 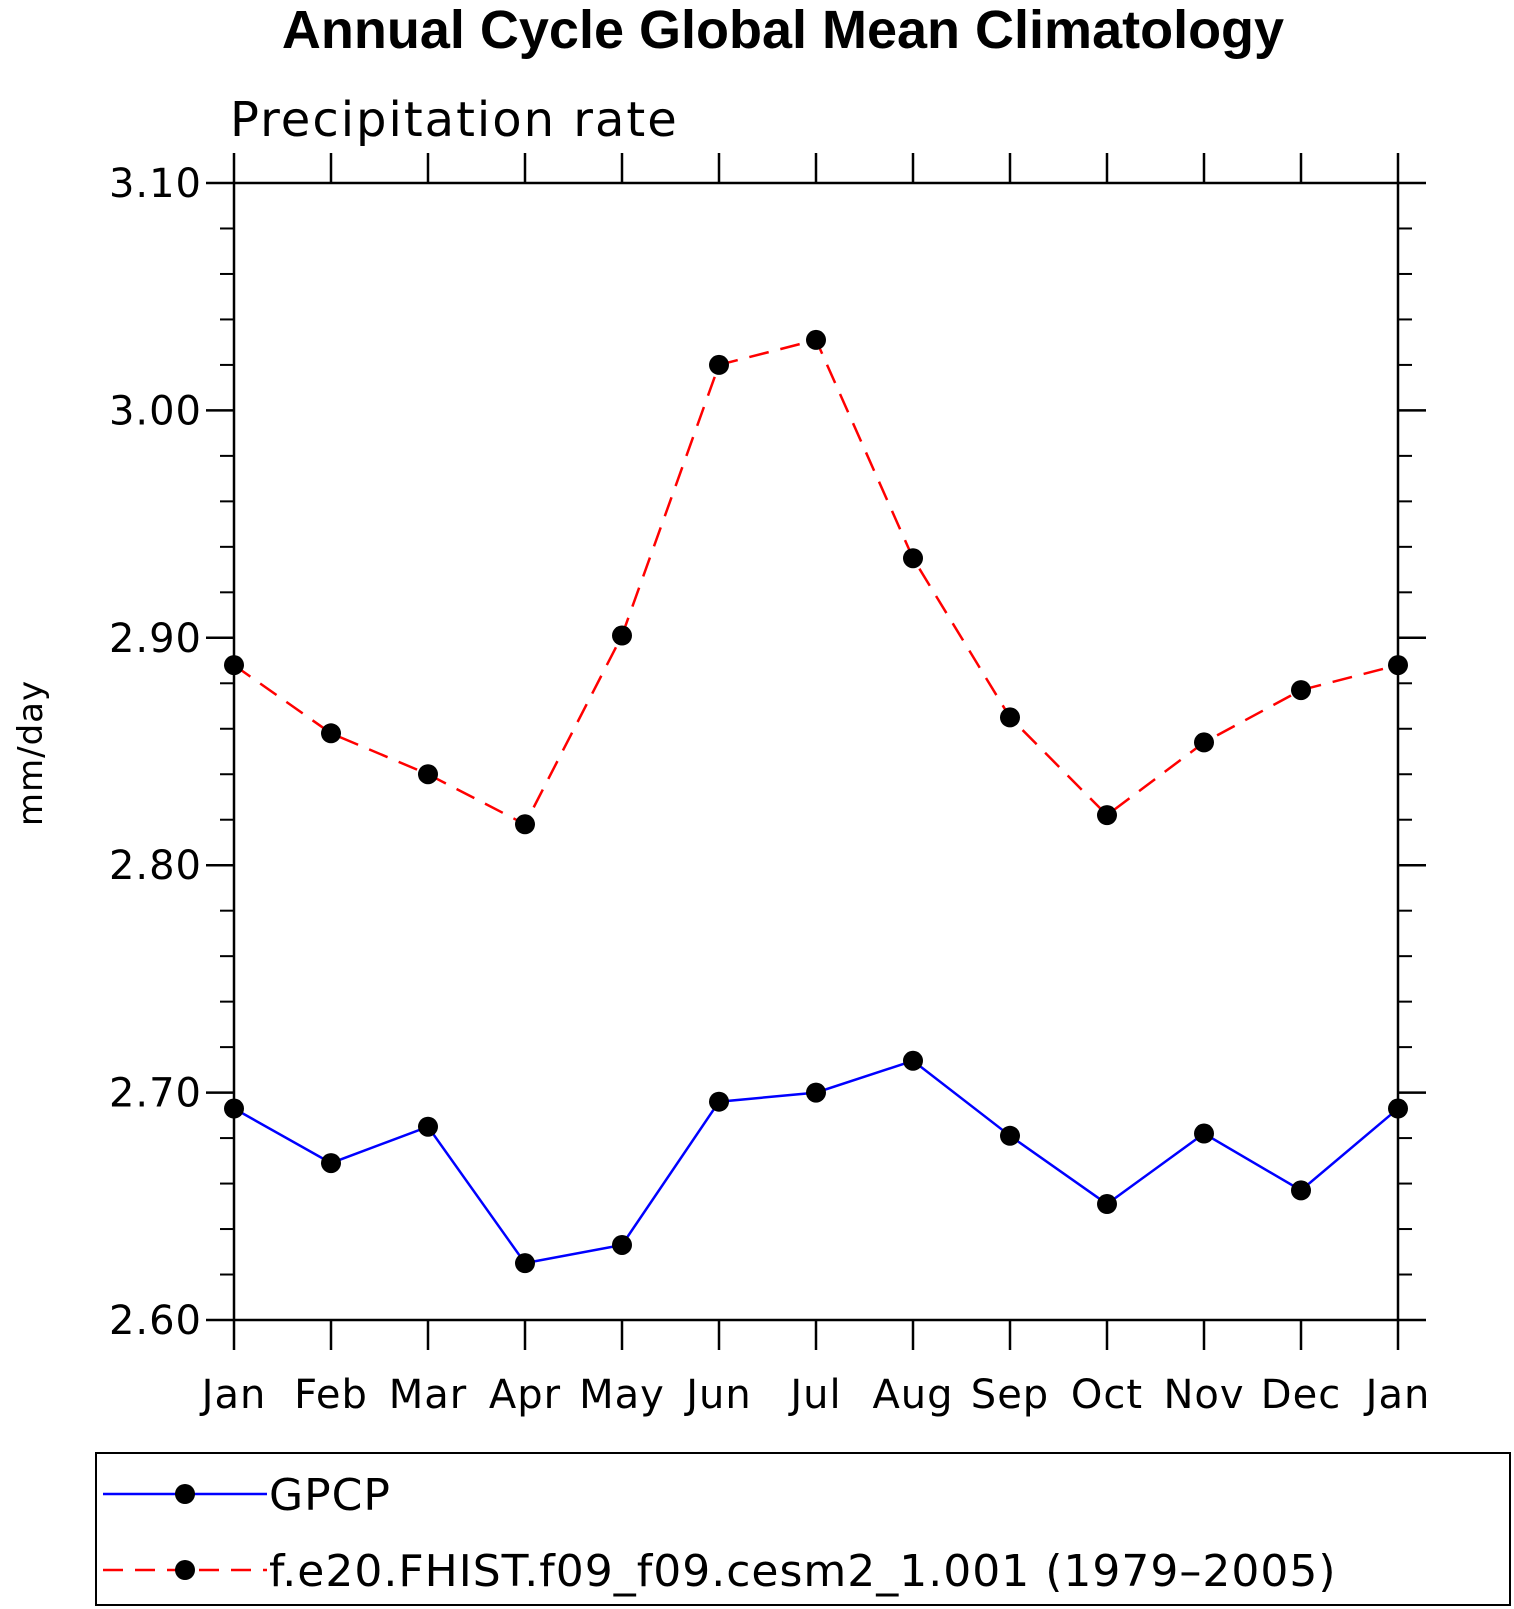 What do you see at coordinates (31, 753) in the screenshot?
I see `y-axis-label: mm/day` at bounding box center [31, 753].